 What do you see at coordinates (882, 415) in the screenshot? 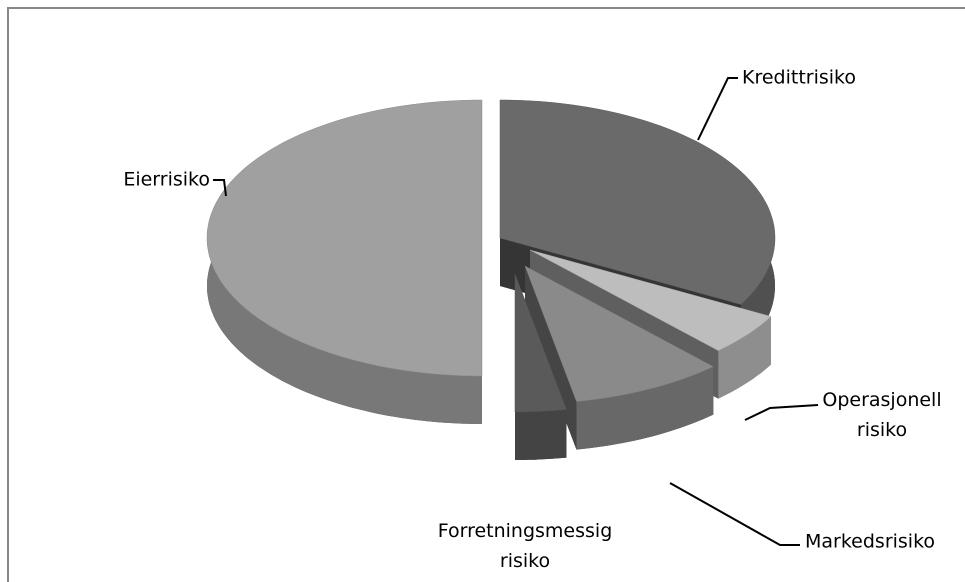
I see `slice-label: Operasjonell risiko` at bounding box center [882, 415].